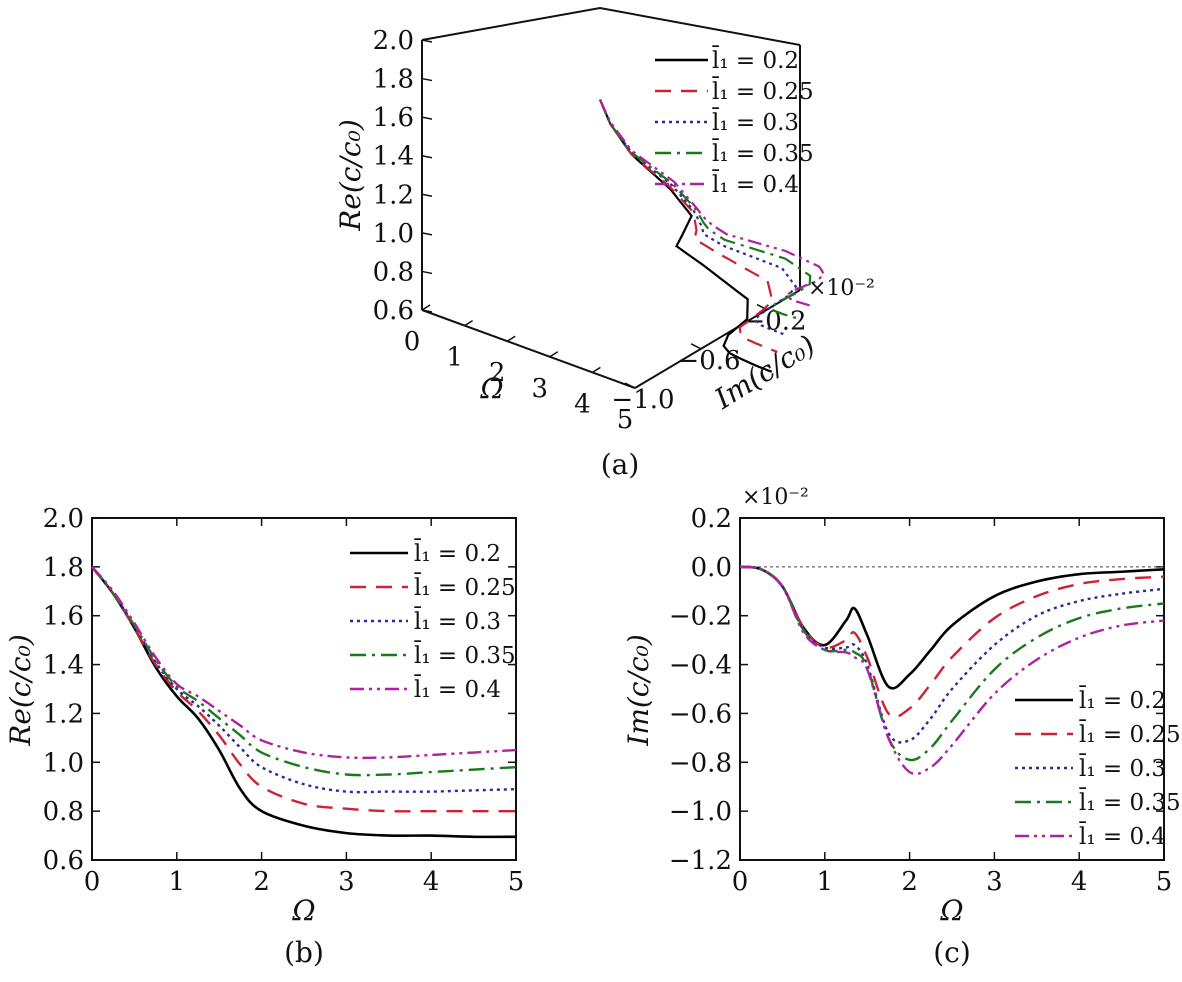 The height and width of the screenshot is (982, 1182). I want to click on panel-b-plot-frame, so click(304, 689).